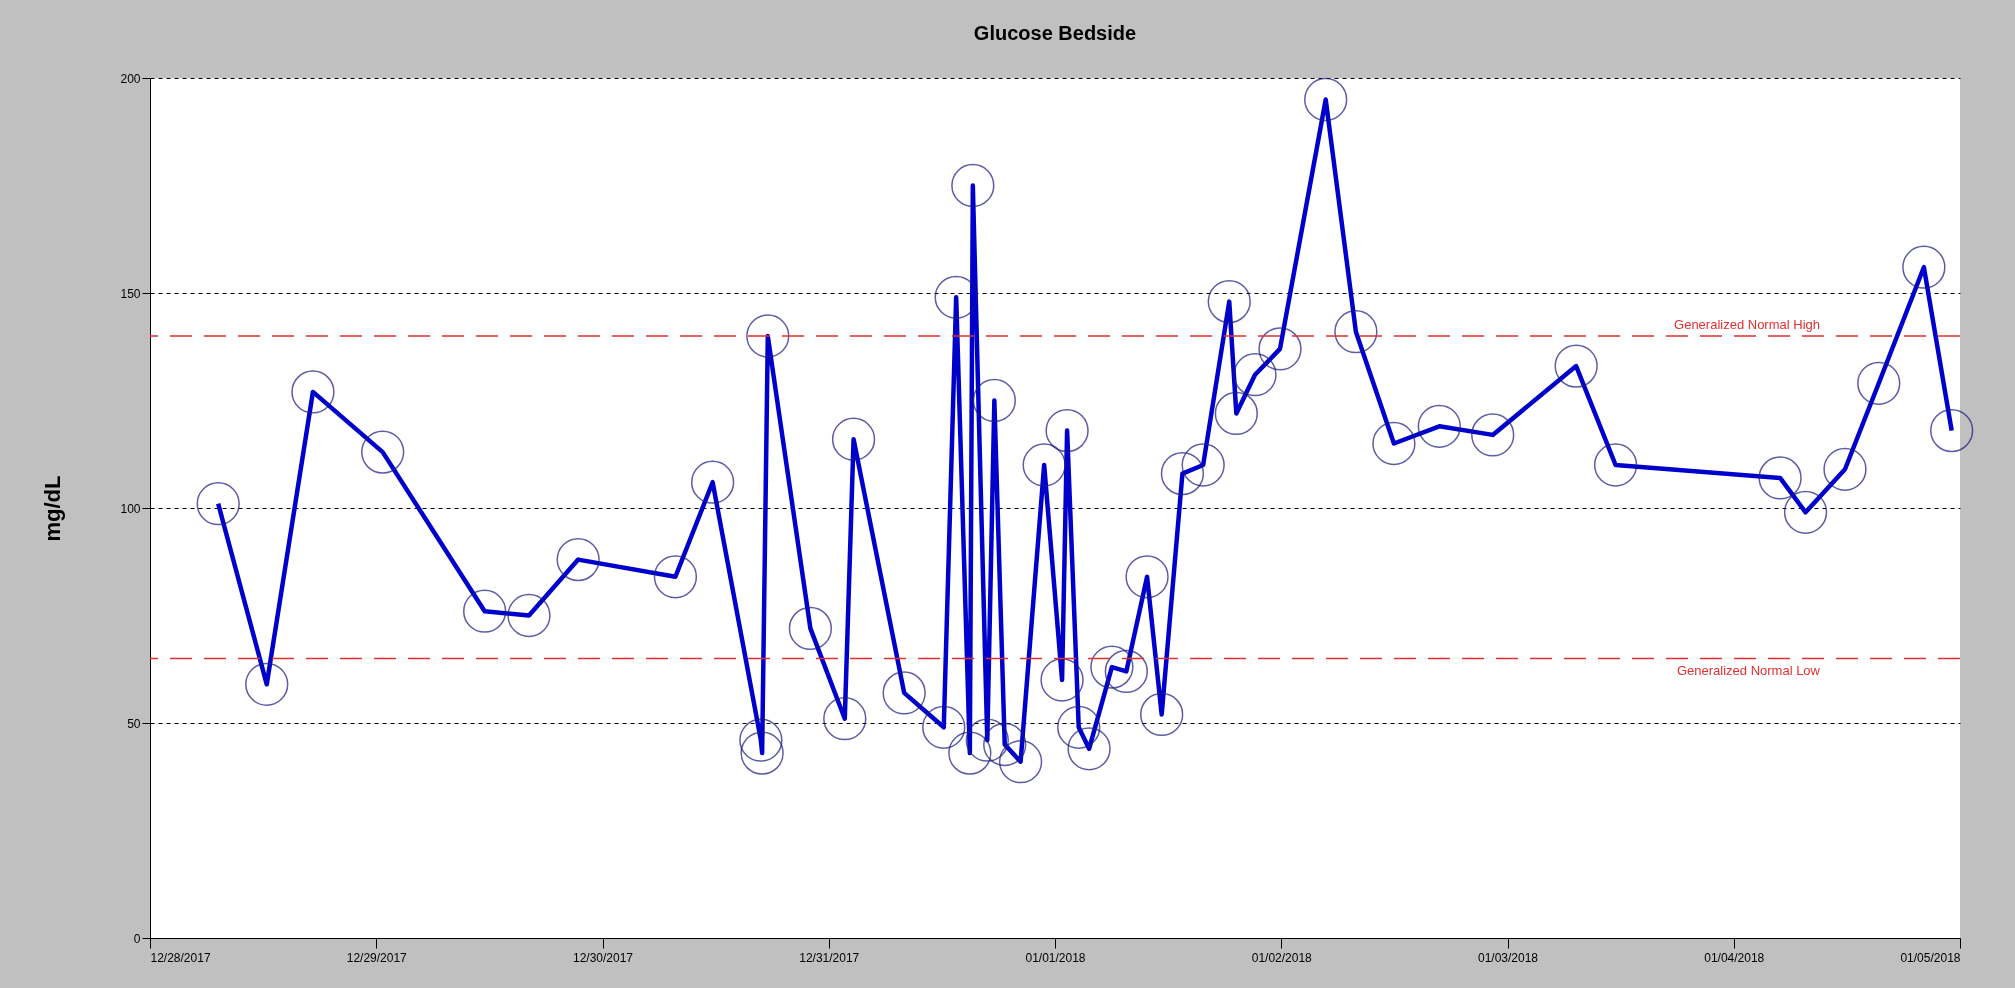 This screenshot has height=988, width=2015. I want to click on y-axis-title: mg/dL, so click(53, 508).